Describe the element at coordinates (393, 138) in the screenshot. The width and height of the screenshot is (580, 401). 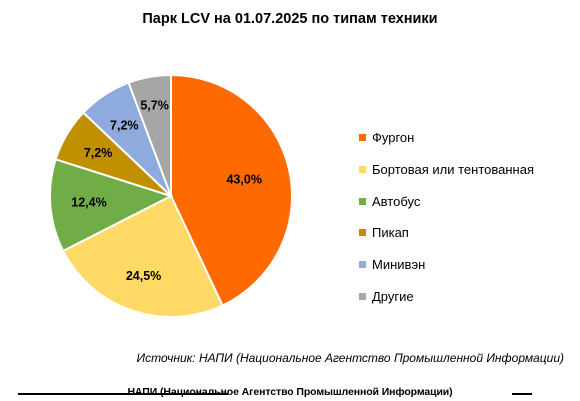
I see `legend-label: Фургон` at that location.